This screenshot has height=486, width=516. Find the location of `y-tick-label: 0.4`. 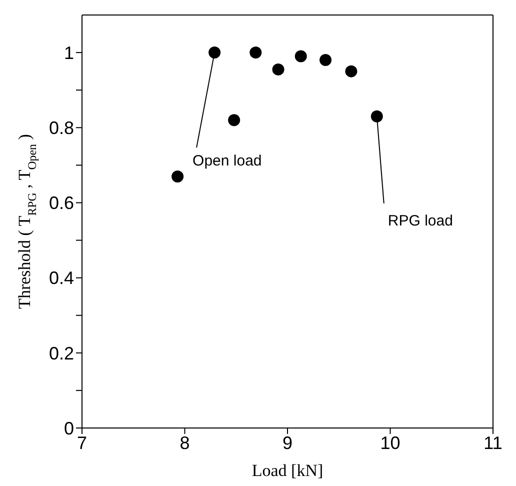

y-tick-label: 0.4 is located at coordinates (61, 278).